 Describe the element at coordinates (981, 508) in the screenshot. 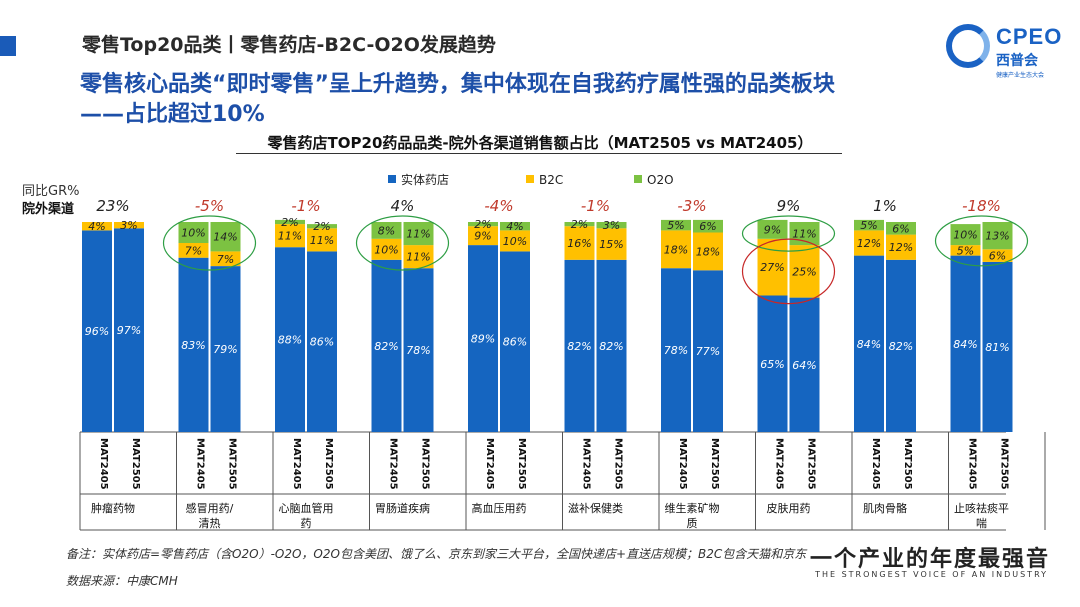

I see `category-label: 止咳祛痰平` at that location.